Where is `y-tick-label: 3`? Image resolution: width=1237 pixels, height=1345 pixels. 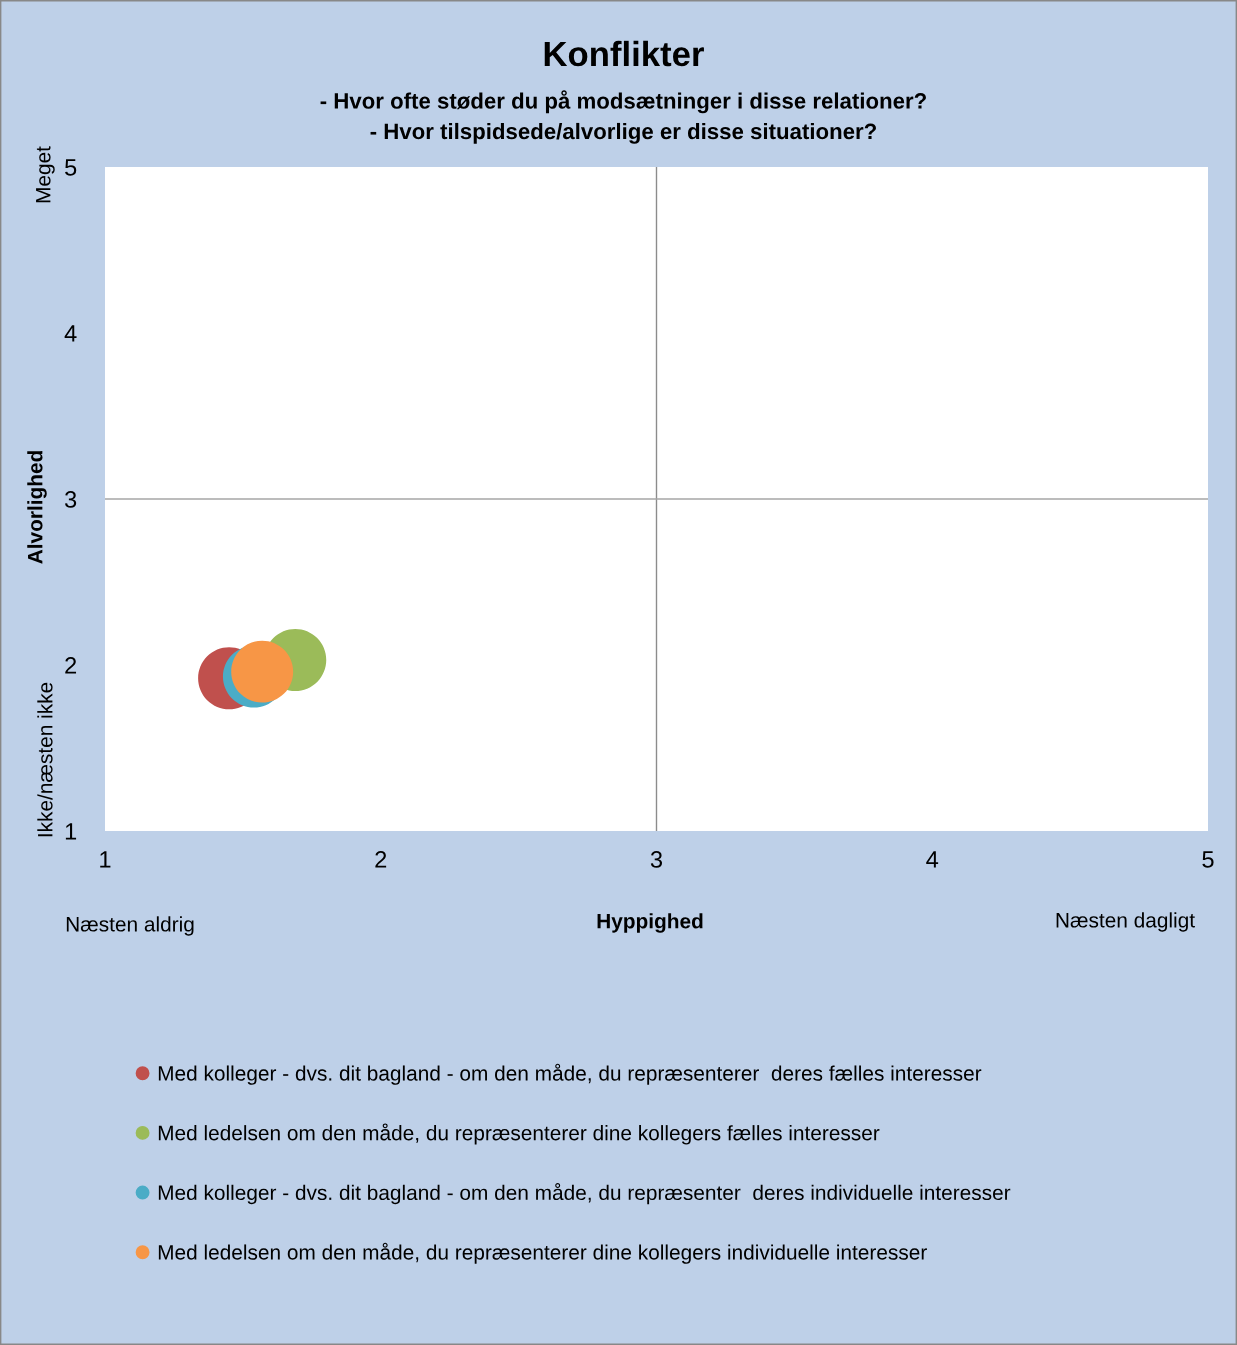 y-tick-label: 3 is located at coordinates (70, 499).